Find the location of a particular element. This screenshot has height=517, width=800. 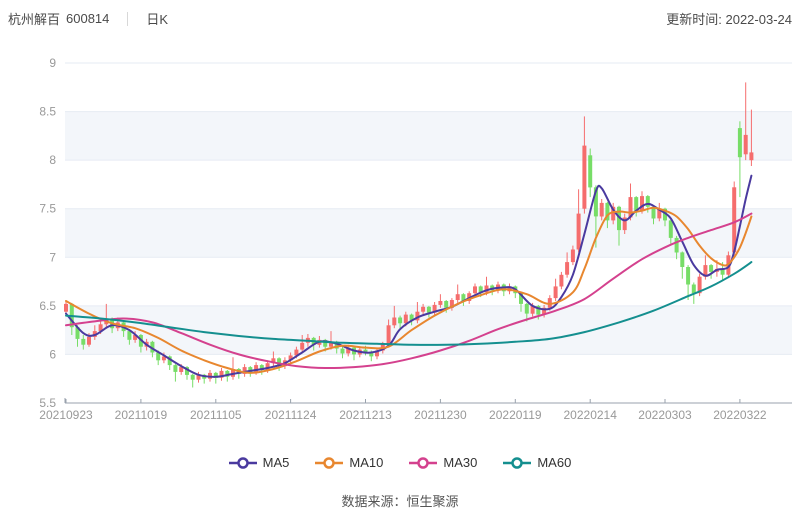

legend-item-ma30: MA30 is located at coordinates (443, 462).